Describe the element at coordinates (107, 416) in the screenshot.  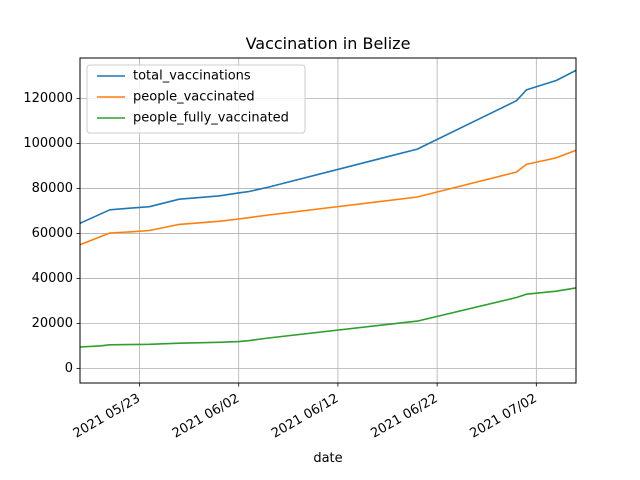
I see `x-tick-label: 2021 05/23` at that location.